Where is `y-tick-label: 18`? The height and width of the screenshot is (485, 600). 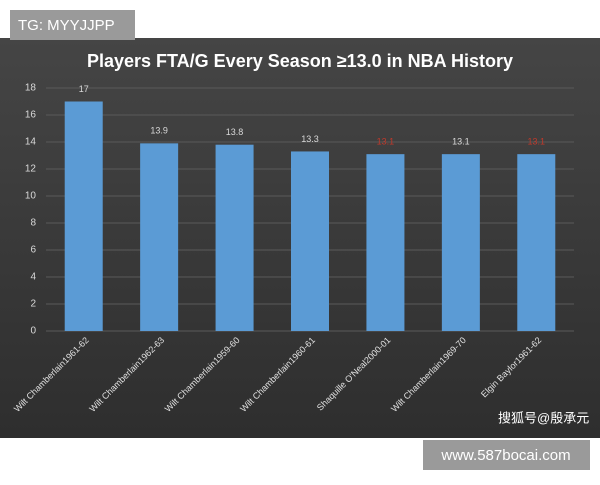
y-tick-label: 18 is located at coordinates (31, 88).